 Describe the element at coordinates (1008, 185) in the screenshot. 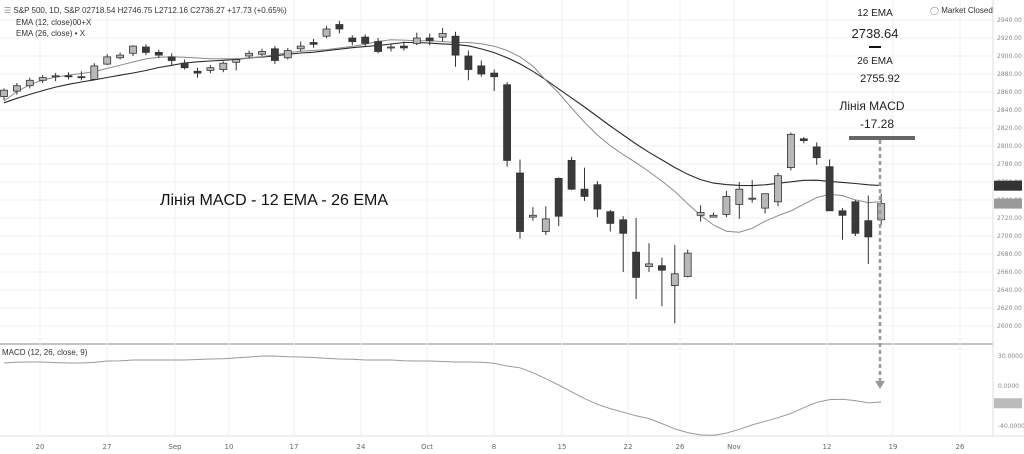

I see `ema26-price-tag` at that location.